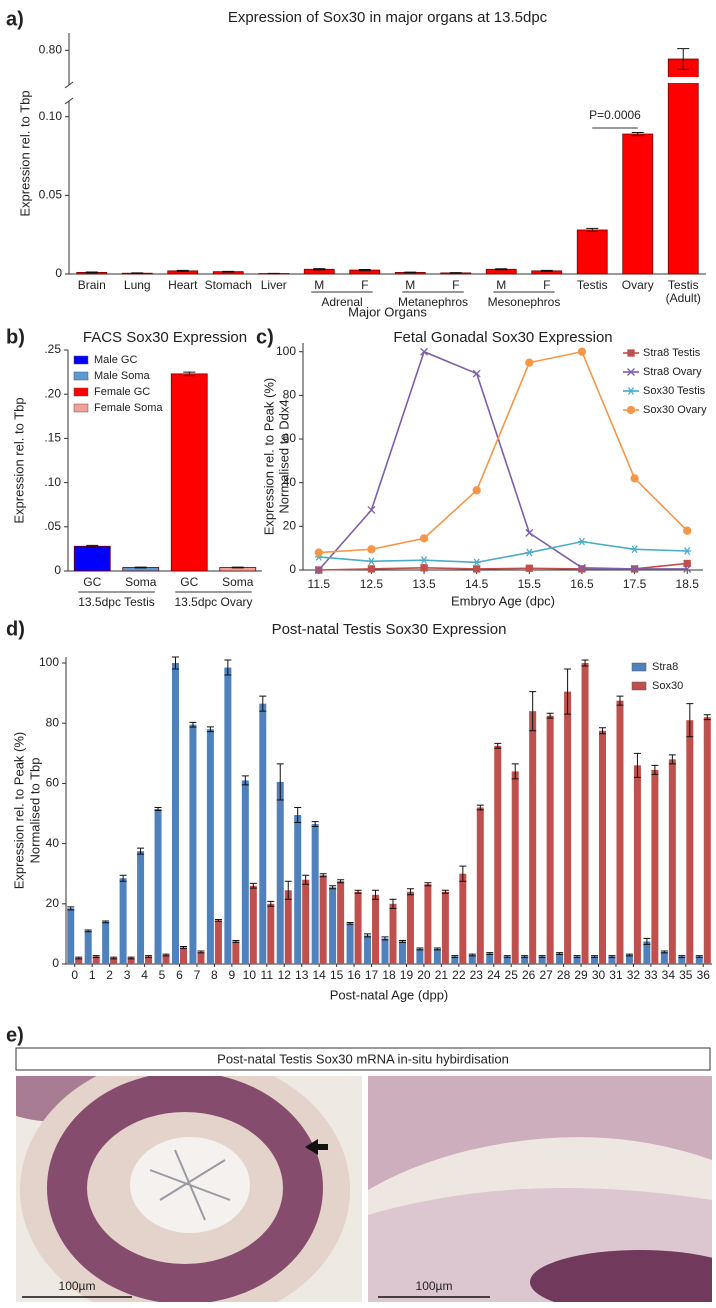 The height and width of the screenshot is (1308, 716). Describe the element at coordinates (81, 376) in the screenshot. I see `legend-swatch` at that location.